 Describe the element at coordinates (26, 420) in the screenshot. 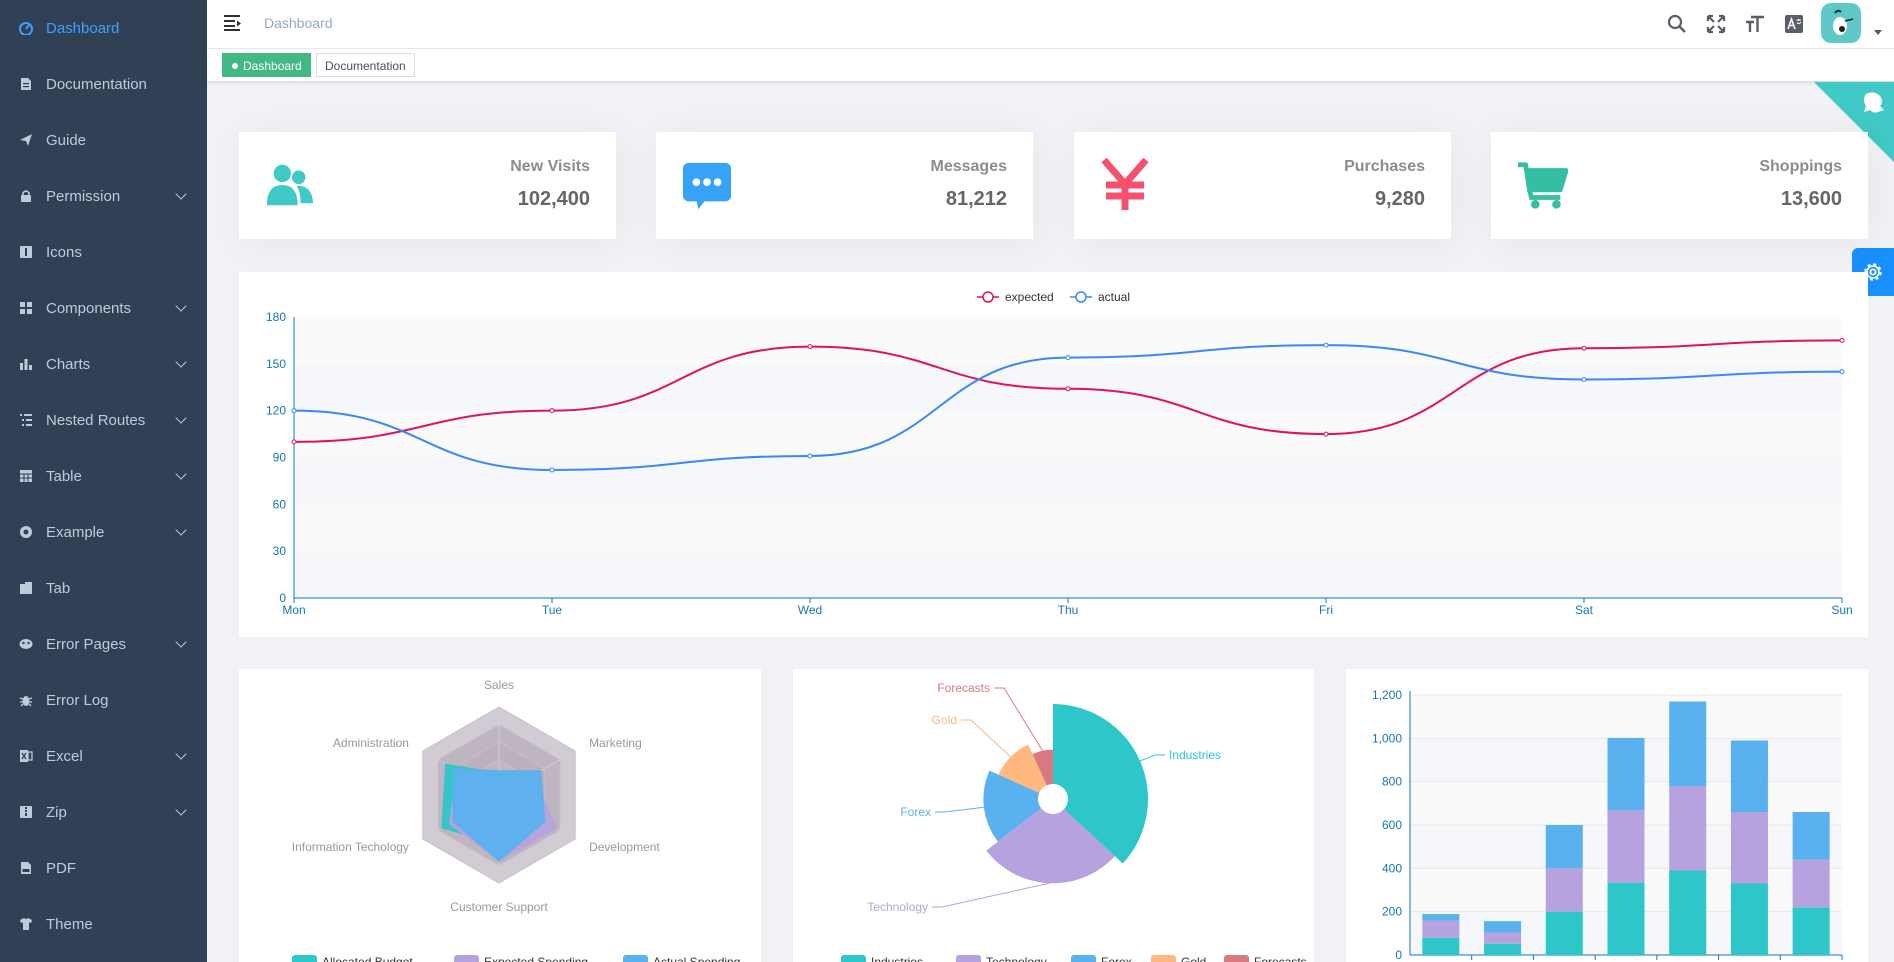

I see `nested-icon` at that location.